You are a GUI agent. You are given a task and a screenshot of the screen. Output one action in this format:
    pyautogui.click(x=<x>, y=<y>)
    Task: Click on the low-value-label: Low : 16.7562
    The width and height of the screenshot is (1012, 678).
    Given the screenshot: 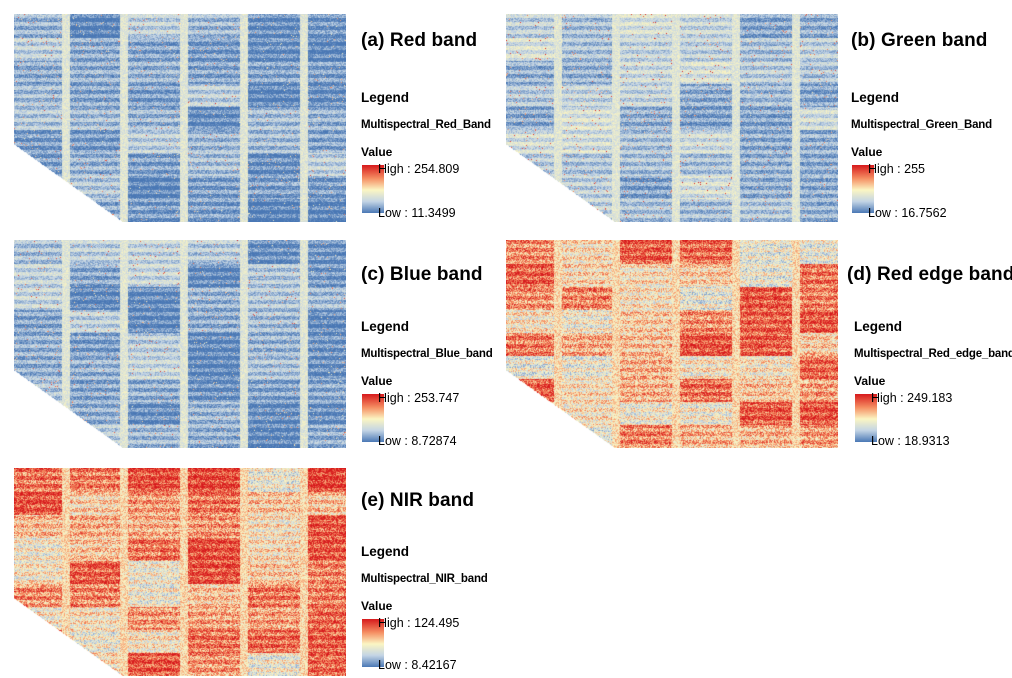 What is the action you would take?
    pyautogui.click(x=907, y=213)
    